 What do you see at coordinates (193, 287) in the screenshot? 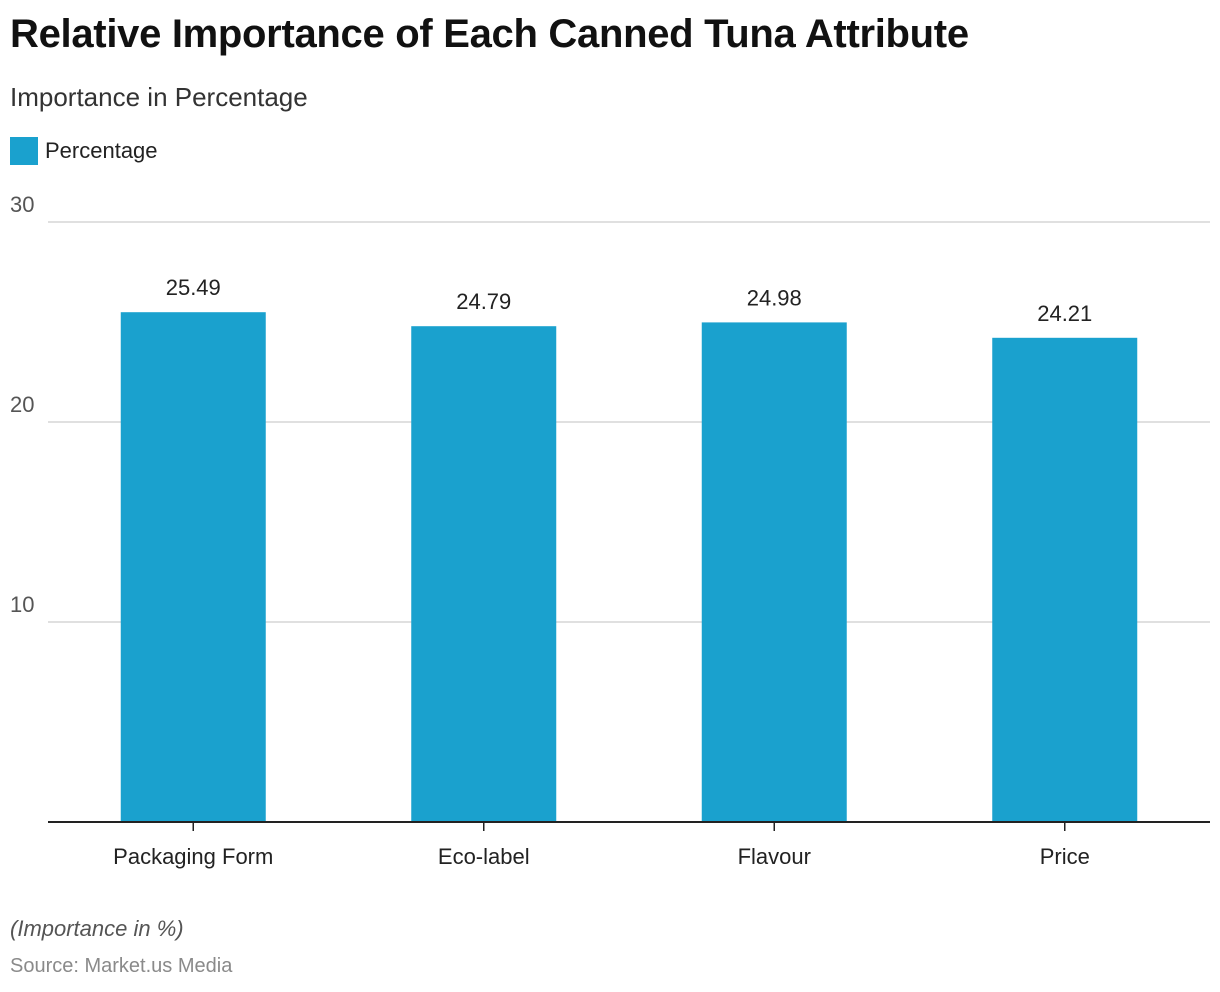
I see `data-label: 25.49` at bounding box center [193, 287].